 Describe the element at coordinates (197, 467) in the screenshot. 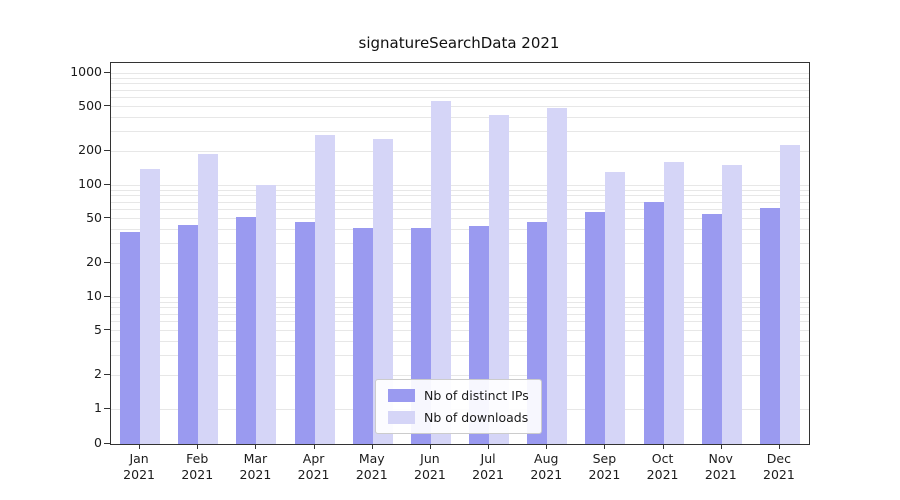

I see `x-tick-label: Feb 2021` at that location.